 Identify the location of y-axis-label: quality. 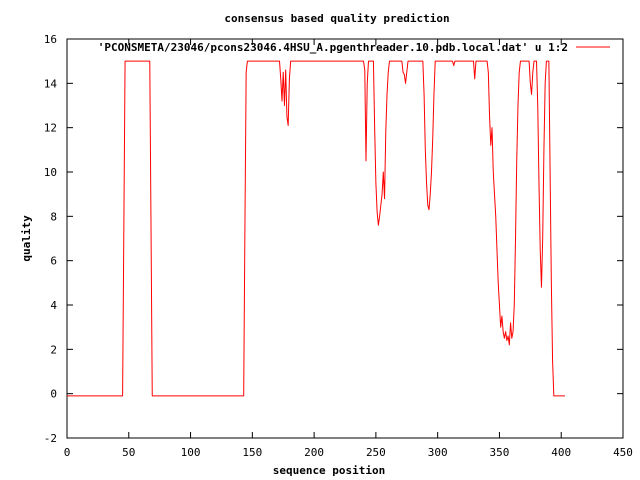
(26, 238).